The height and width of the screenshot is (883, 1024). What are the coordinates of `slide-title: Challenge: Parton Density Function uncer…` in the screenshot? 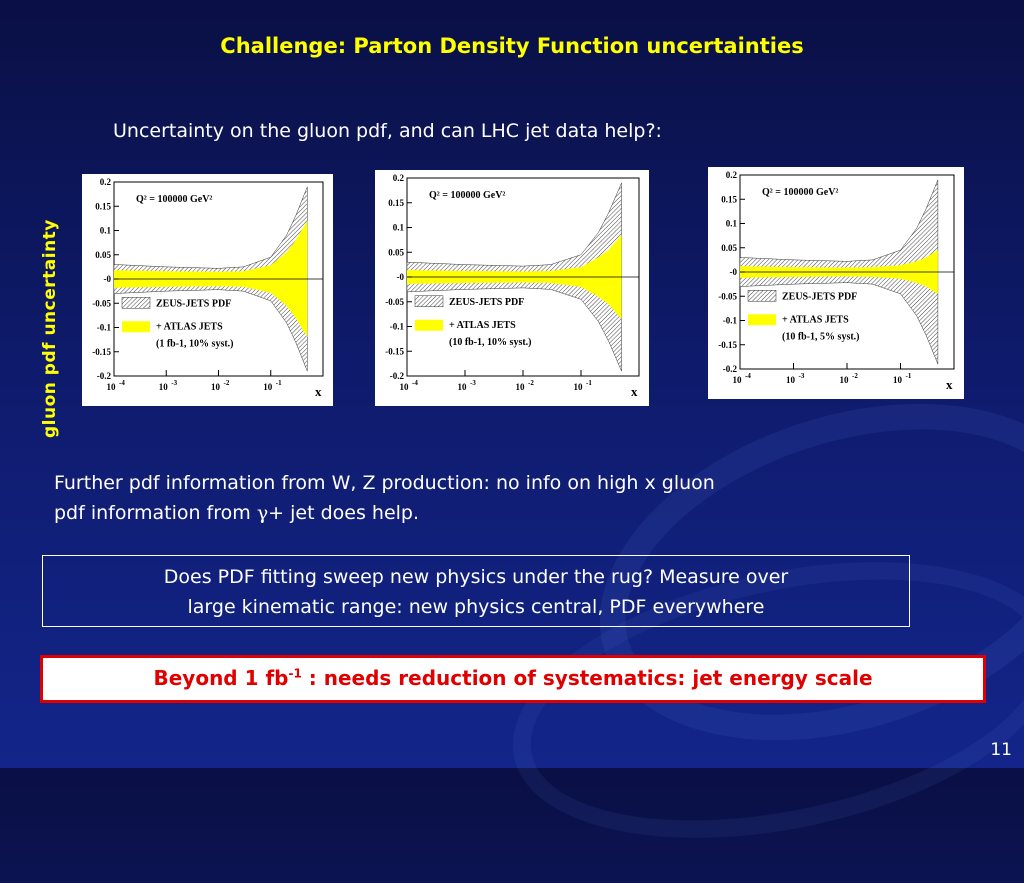 It's located at (512, 46).